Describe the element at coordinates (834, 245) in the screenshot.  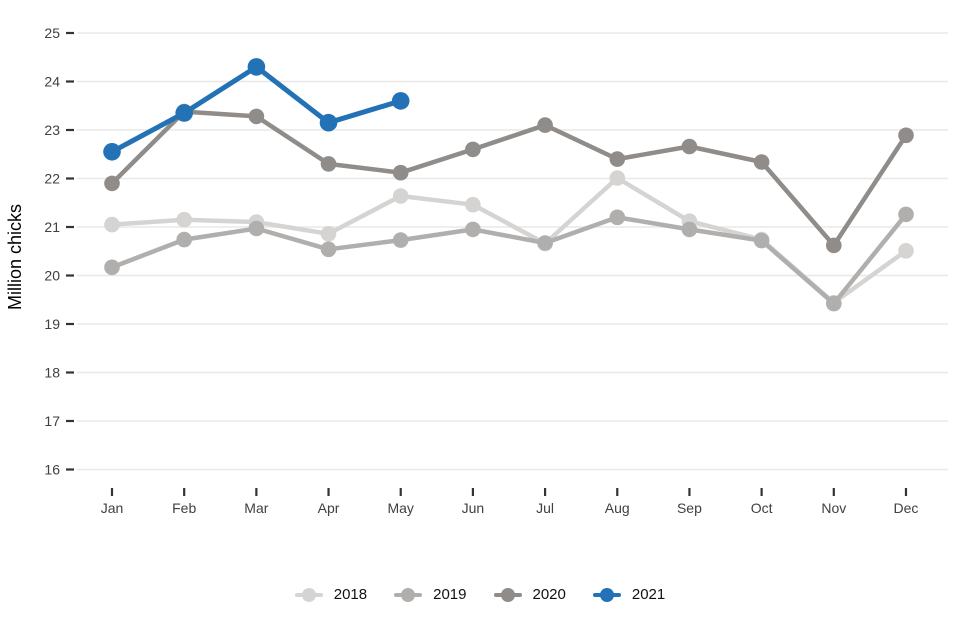
I see `data-point-2020-Nov` at that location.